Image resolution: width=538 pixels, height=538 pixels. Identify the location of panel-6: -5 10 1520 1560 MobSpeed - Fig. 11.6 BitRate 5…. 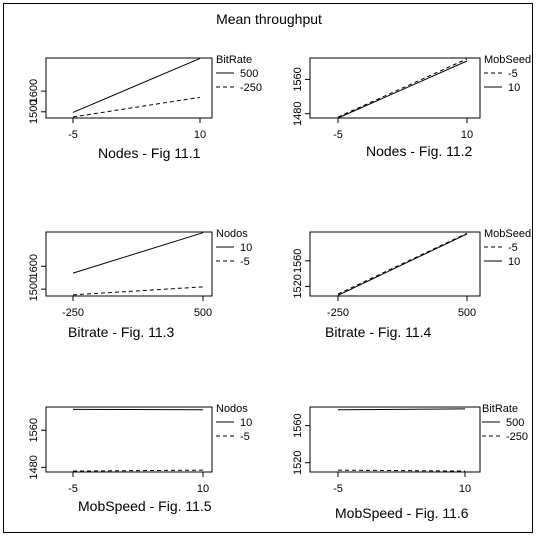
(410, 462).